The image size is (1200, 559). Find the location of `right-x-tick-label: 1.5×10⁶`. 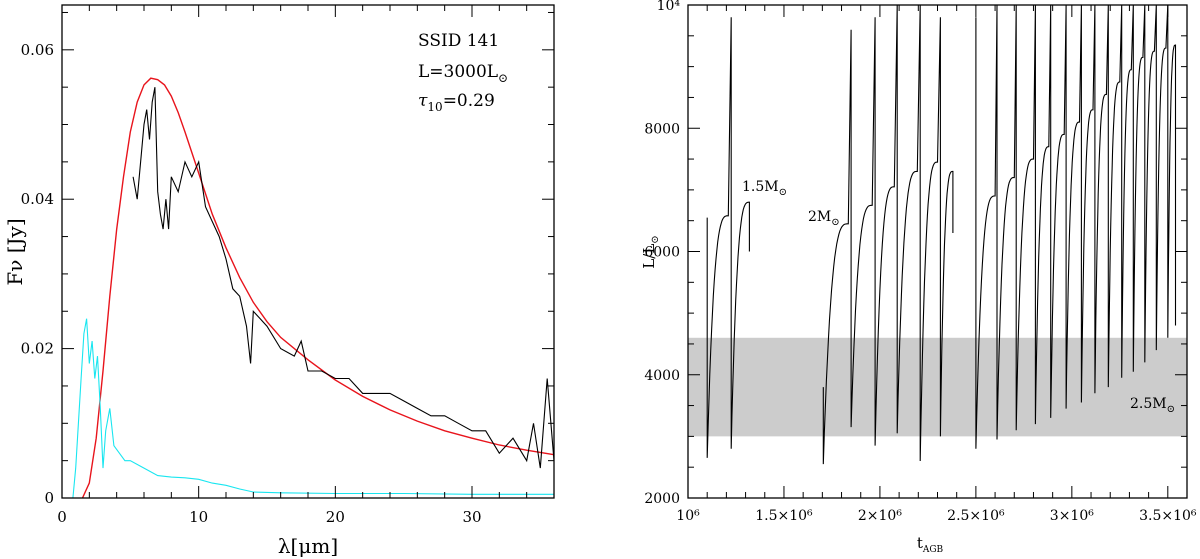

right-x-tick-label: 1.5×10⁶ is located at coordinates (784, 516).